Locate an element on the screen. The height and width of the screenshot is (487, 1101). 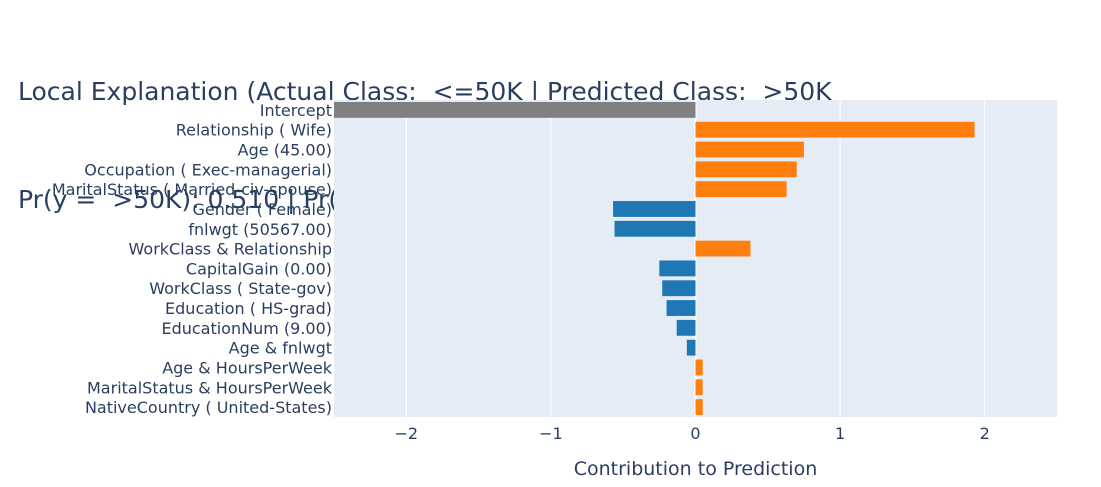
x-tick-label: −2 is located at coordinates (407, 433).